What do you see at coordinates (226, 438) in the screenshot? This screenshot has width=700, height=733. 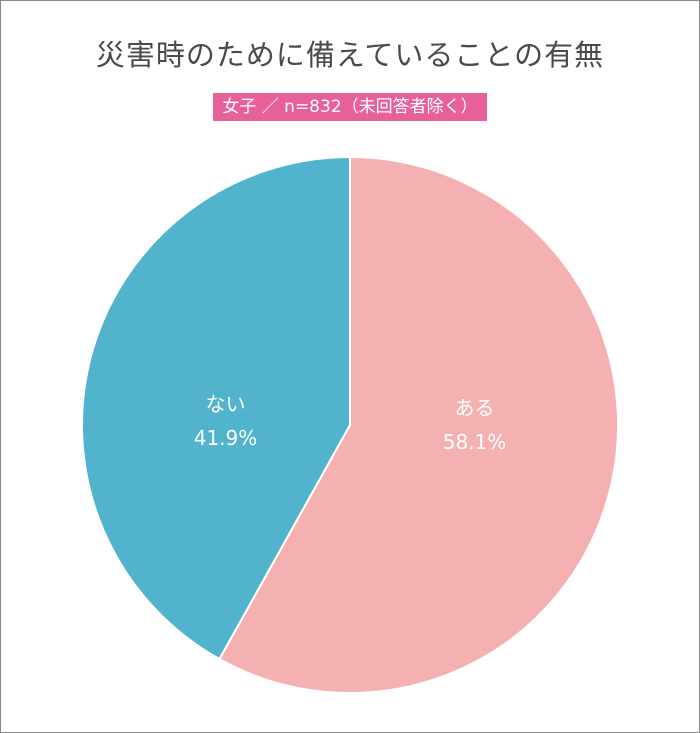 I see `slice-value-label-1: 41.9%` at bounding box center [226, 438].